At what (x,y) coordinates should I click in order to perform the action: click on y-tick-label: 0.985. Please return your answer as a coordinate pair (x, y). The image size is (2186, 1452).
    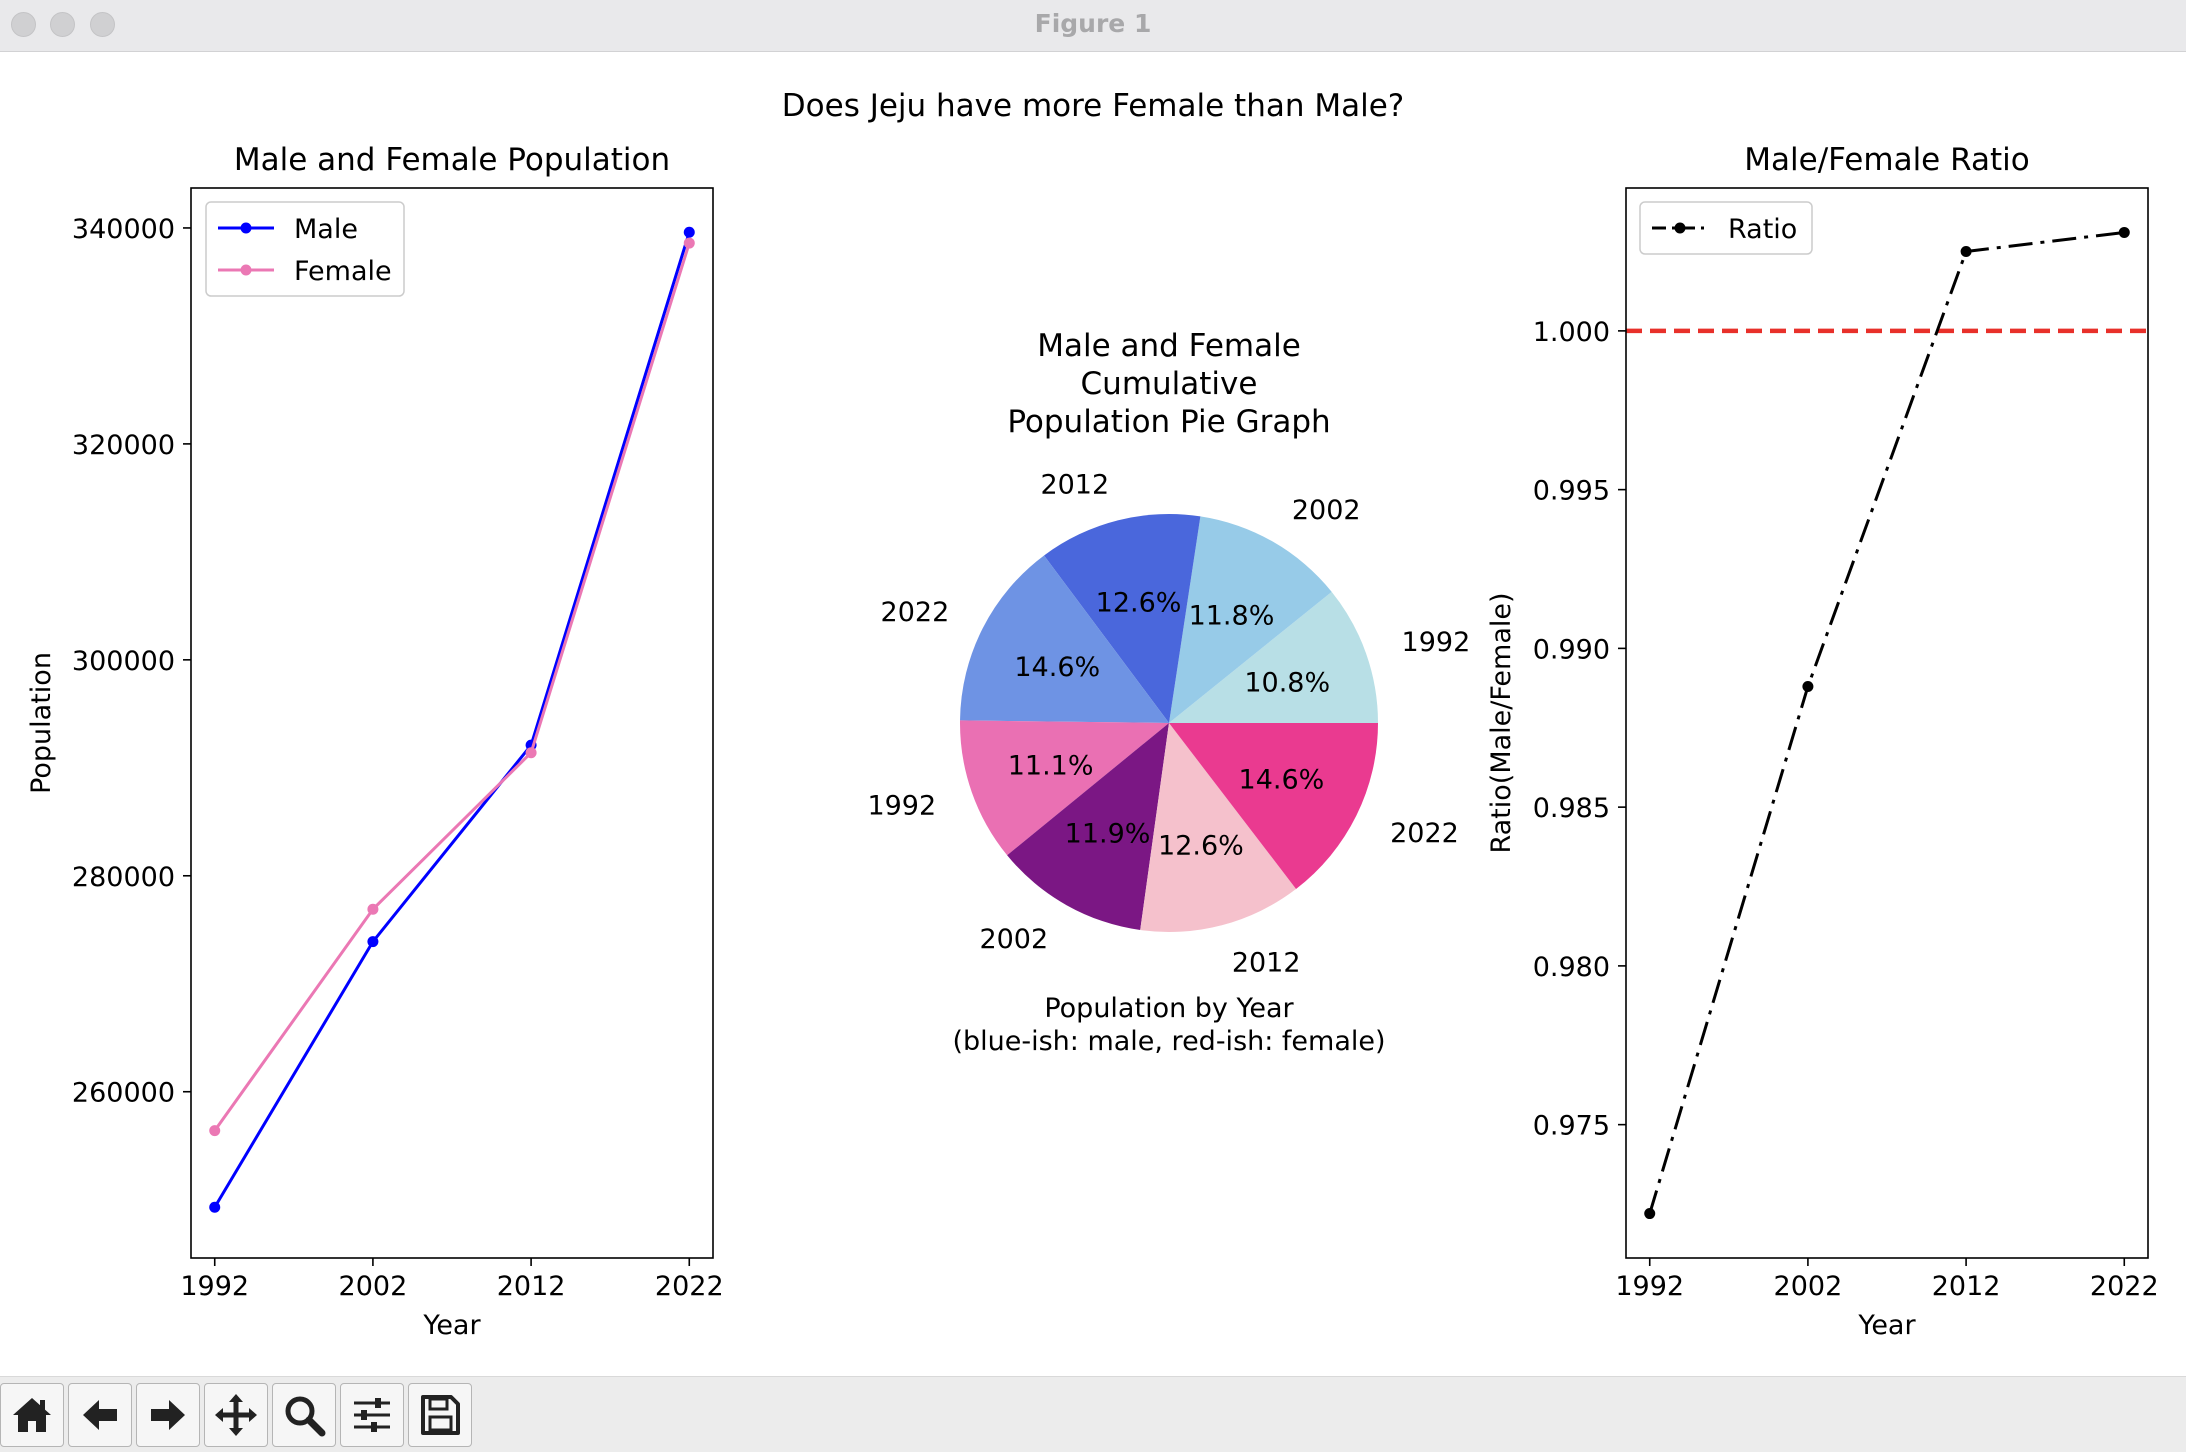
    Looking at the image, I should click on (1571, 808).